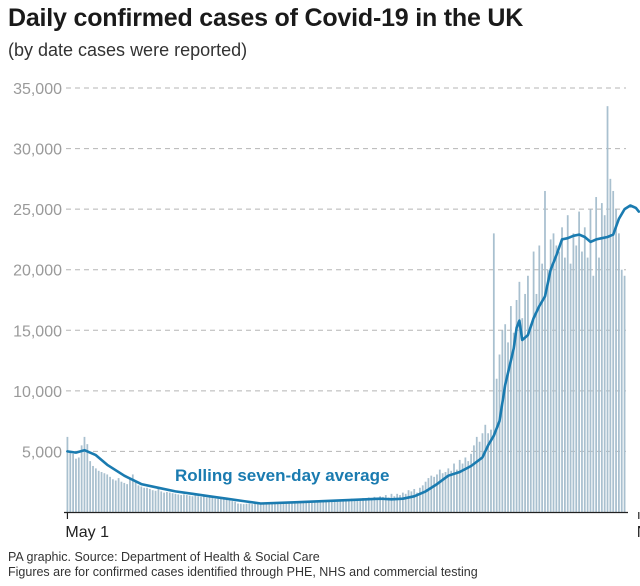 Image resolution: width=640 pixels, height=586 pixels. What do you see at coordinates (37, 210) in the screenshot?
I see `y-tick-label: 25,000` at bounding box center [37, 210].